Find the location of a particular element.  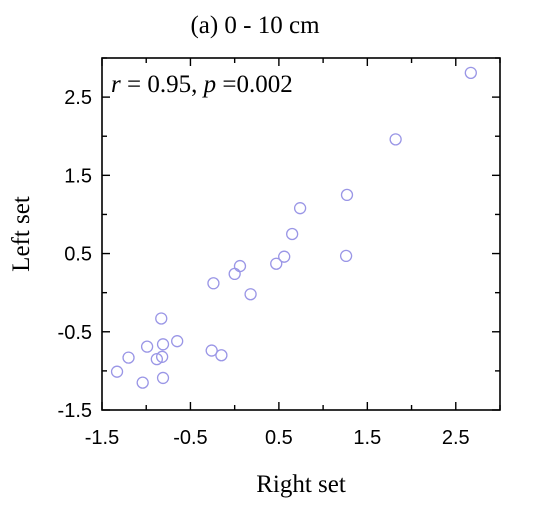

x-tick-labels: -1.5 -0.5 0.5 1.5 2.5 is located at coordinates (277, 438).